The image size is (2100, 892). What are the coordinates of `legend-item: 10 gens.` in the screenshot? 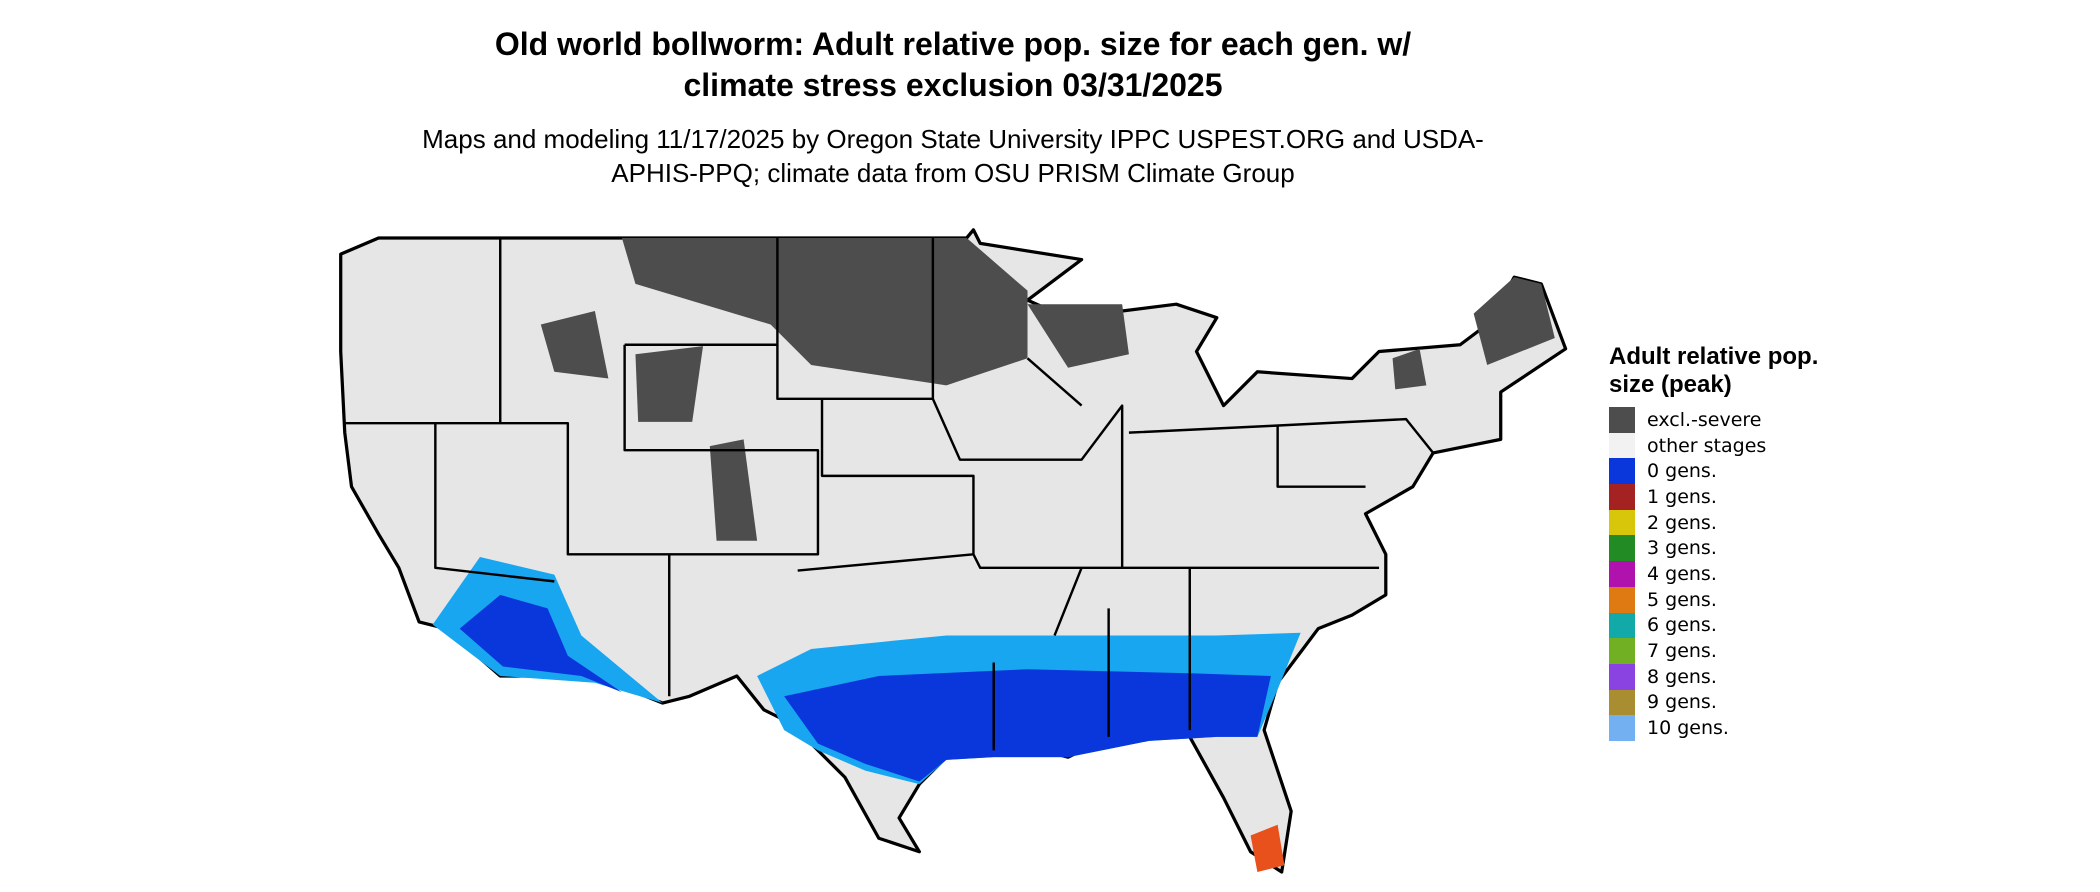 It's located at (1729, 728).